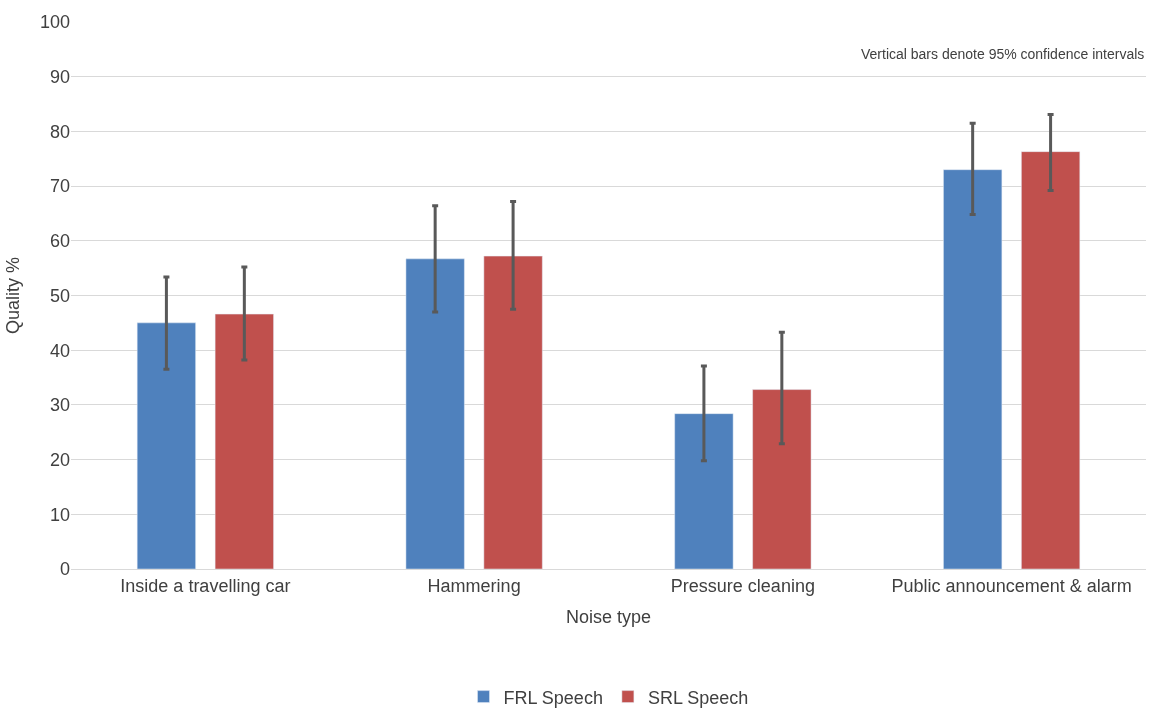 The width and height of the screenshot is (1166, 727). I want to click on y-tick-label: 10, so click(59, 514).